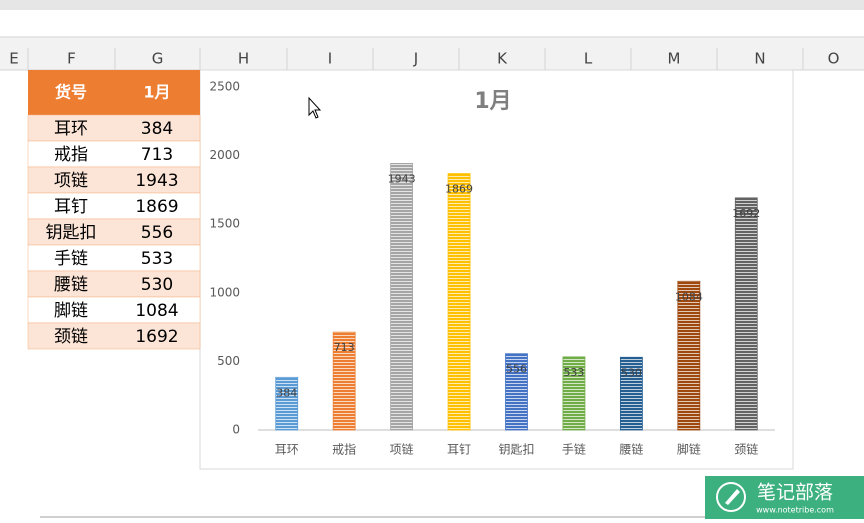 The height and width of the screenshot is (523, 864). Describe the element at coordinates (573, 372) in the screenshot. I see `data-label: 533` at that location.